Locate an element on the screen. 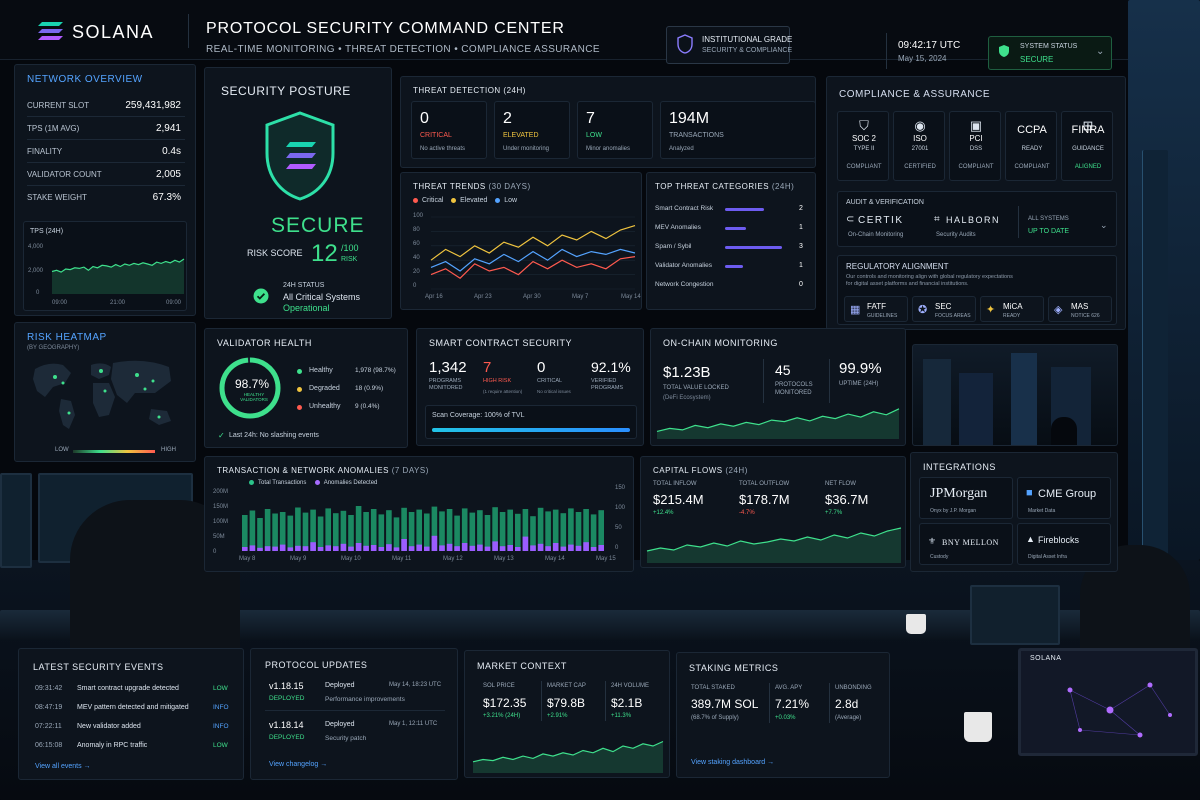  reg-name: SEC is located at coordinates (943, 306).